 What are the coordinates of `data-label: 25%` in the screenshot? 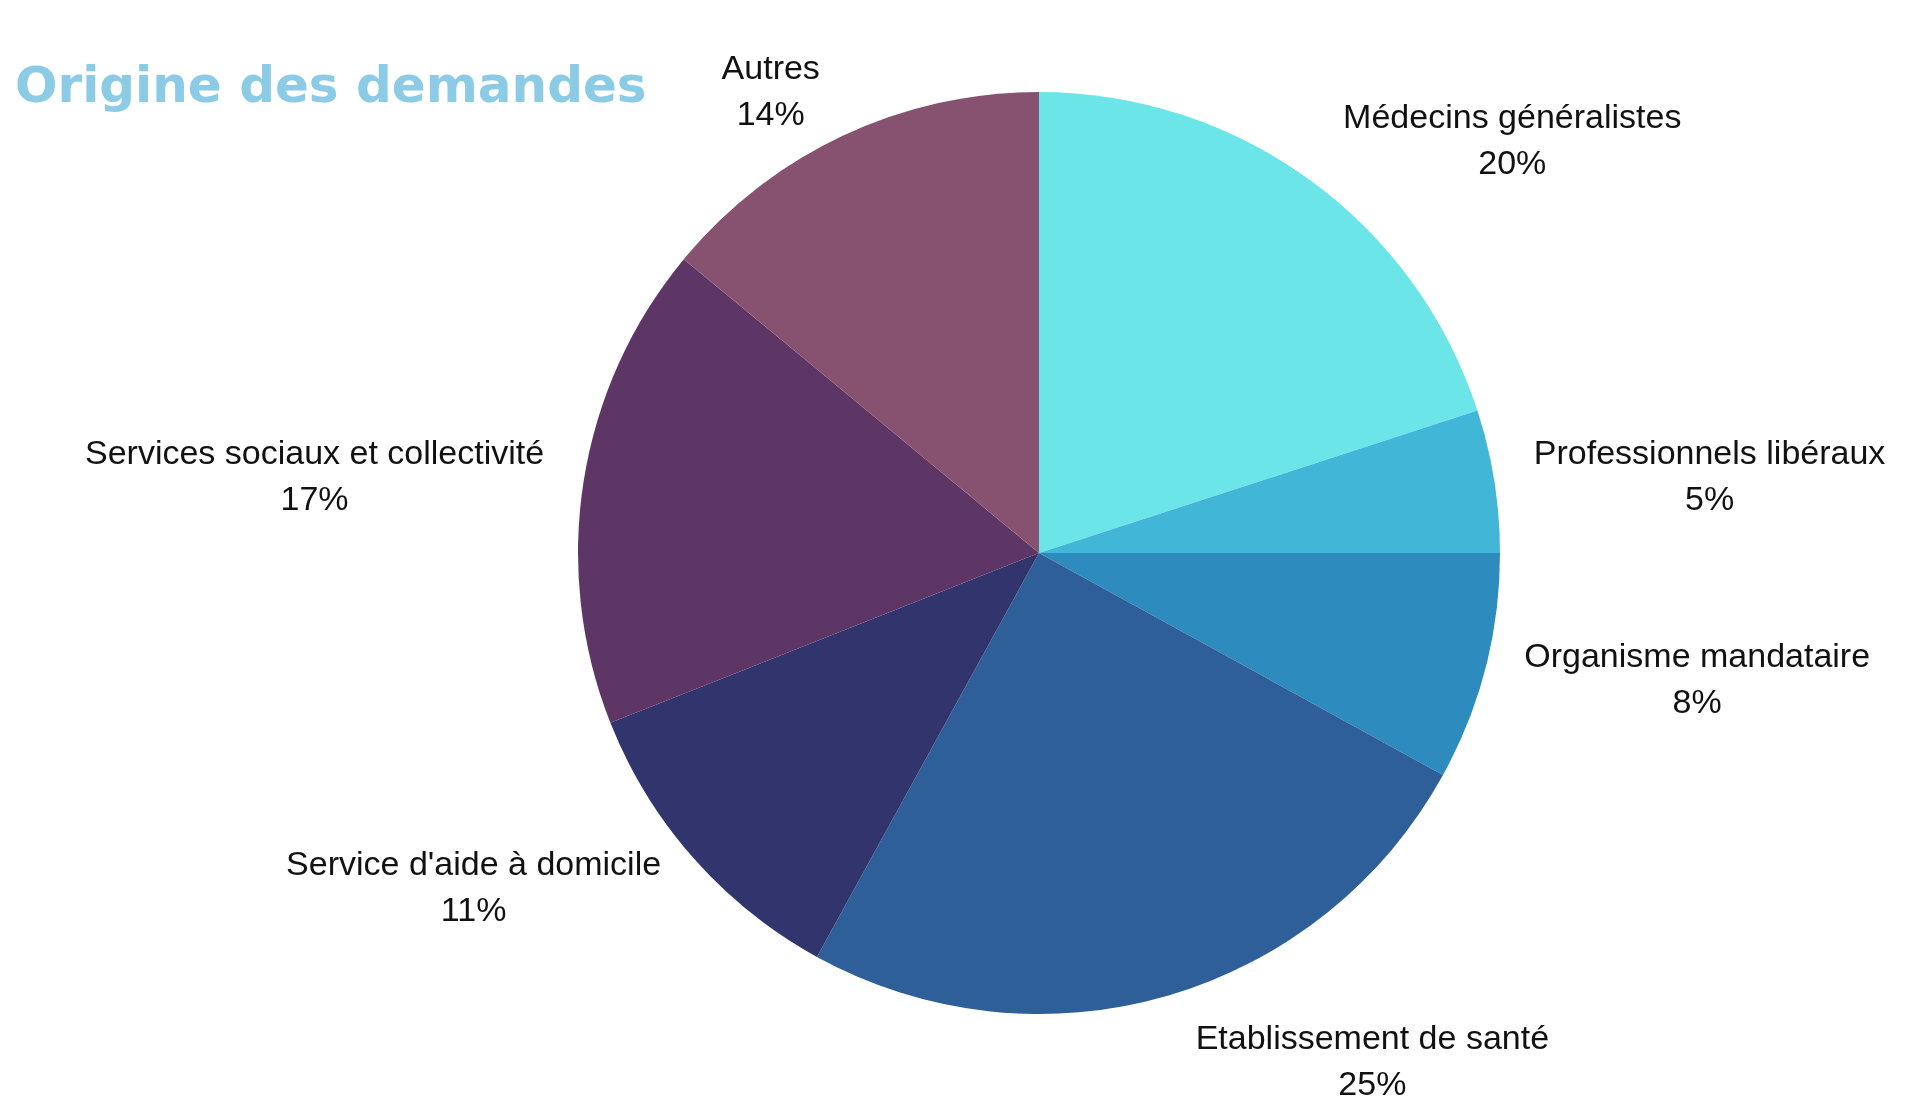 It's located at (1372, 1082).